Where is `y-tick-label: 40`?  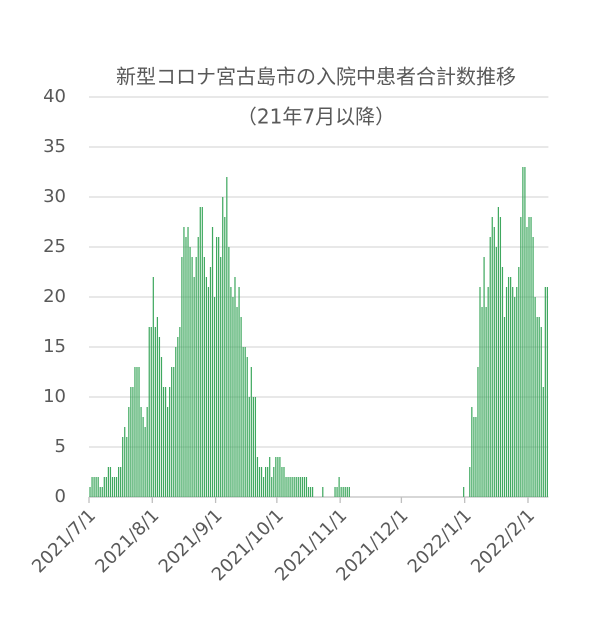 y-tick-label: 40 is located at coordinates (54, 96).